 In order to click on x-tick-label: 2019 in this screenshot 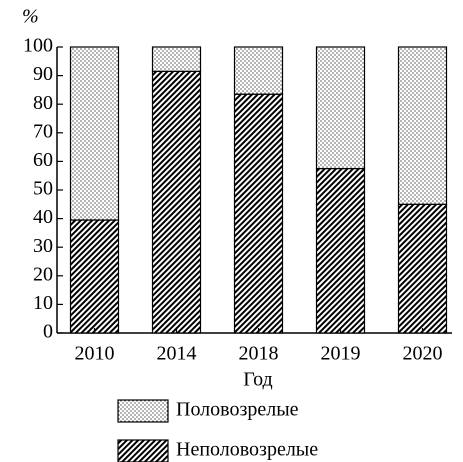, I will do `click(341, 354)`.